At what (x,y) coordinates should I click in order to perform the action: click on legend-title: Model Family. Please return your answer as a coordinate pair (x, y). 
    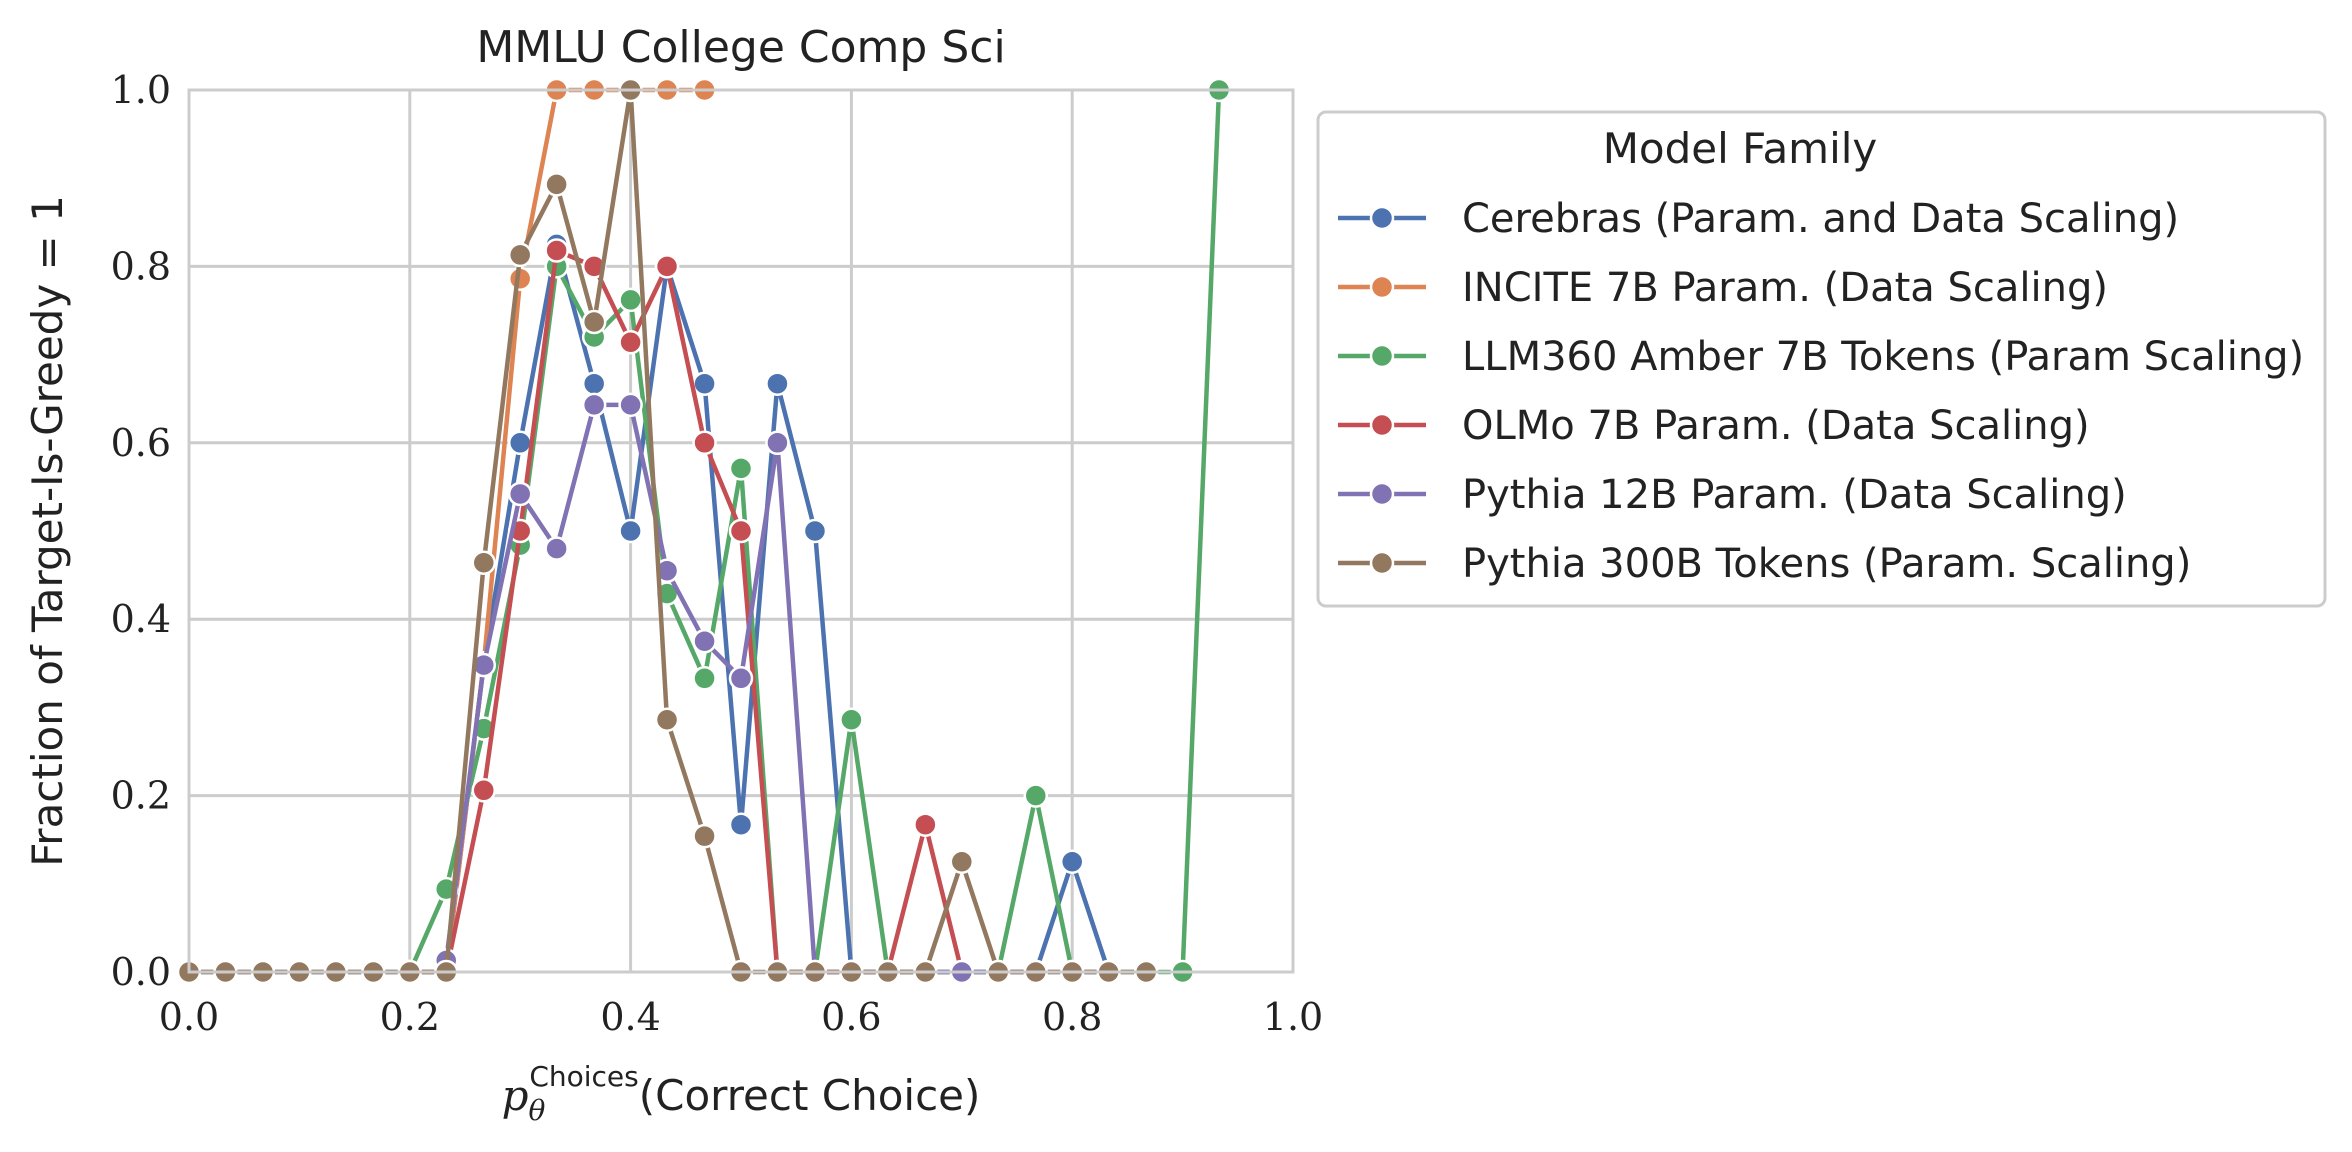
    Looking at the image, I should click on (1740, 148).